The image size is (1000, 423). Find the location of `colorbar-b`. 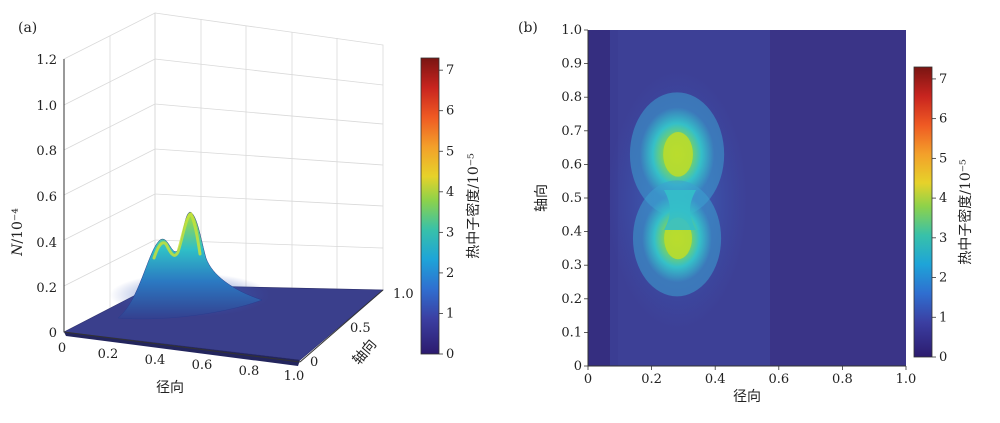

colorbar-b is located at coordinates (923, 212).